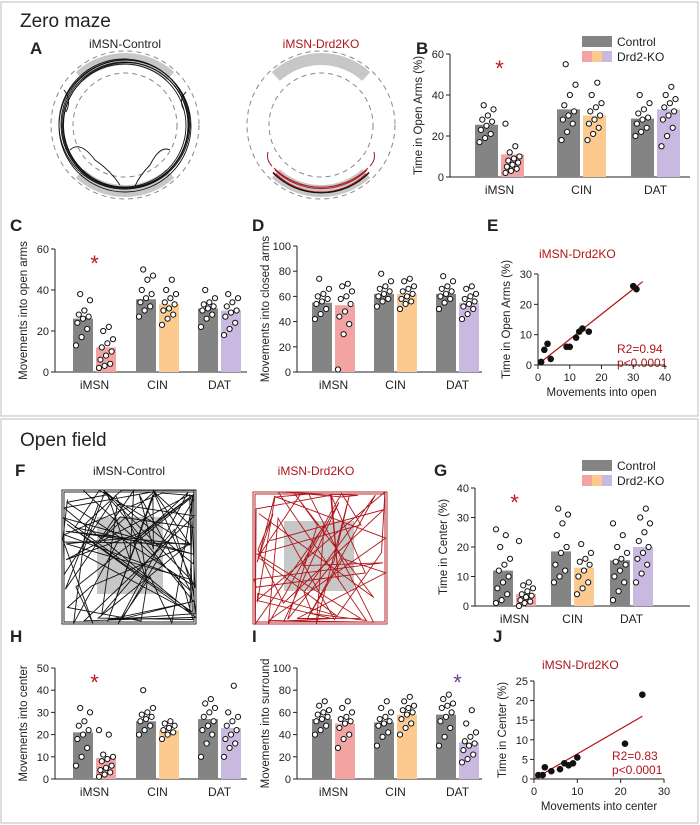  Describe the element at coordinates (522, 702) in the screenshot. I see `y-tick-label: 20` at that location.